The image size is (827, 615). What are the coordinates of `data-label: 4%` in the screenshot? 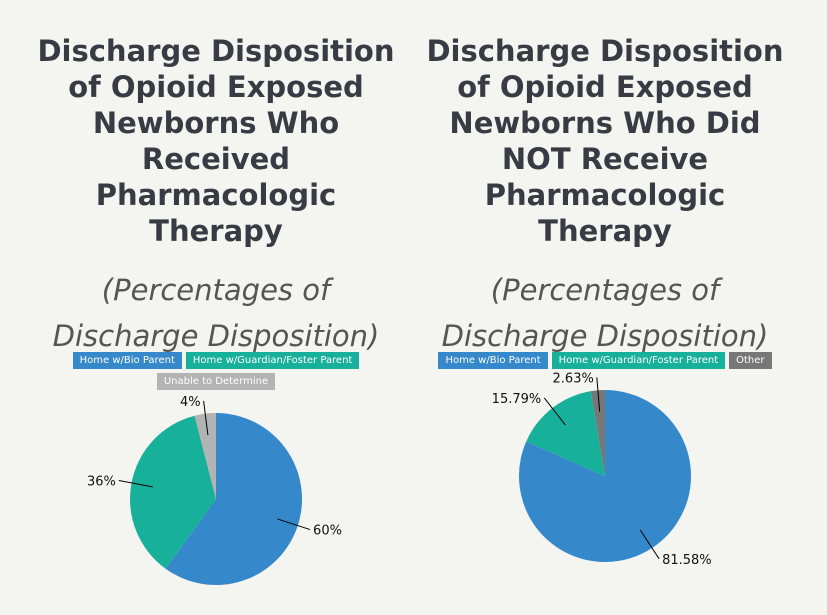 It's located at (190, 402).